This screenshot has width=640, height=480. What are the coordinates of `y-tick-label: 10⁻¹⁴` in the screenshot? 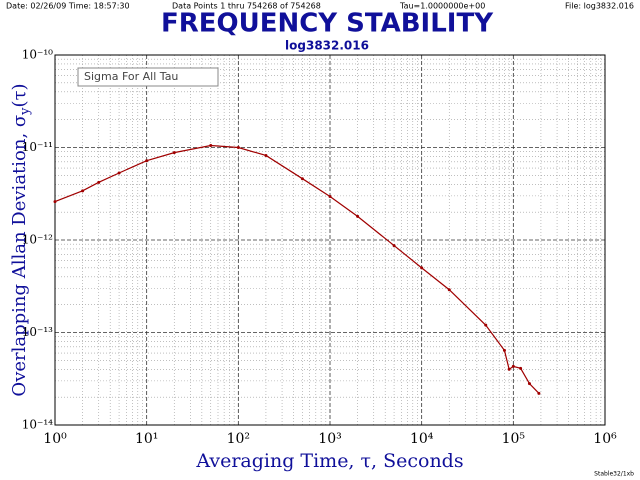 It's located at (37, 425).